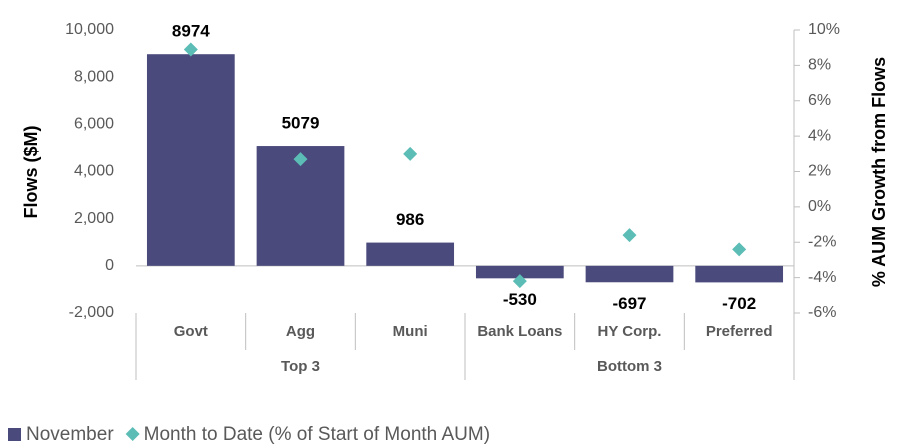  I want to click on y2-tick-label: 8%, so click(819, 65).